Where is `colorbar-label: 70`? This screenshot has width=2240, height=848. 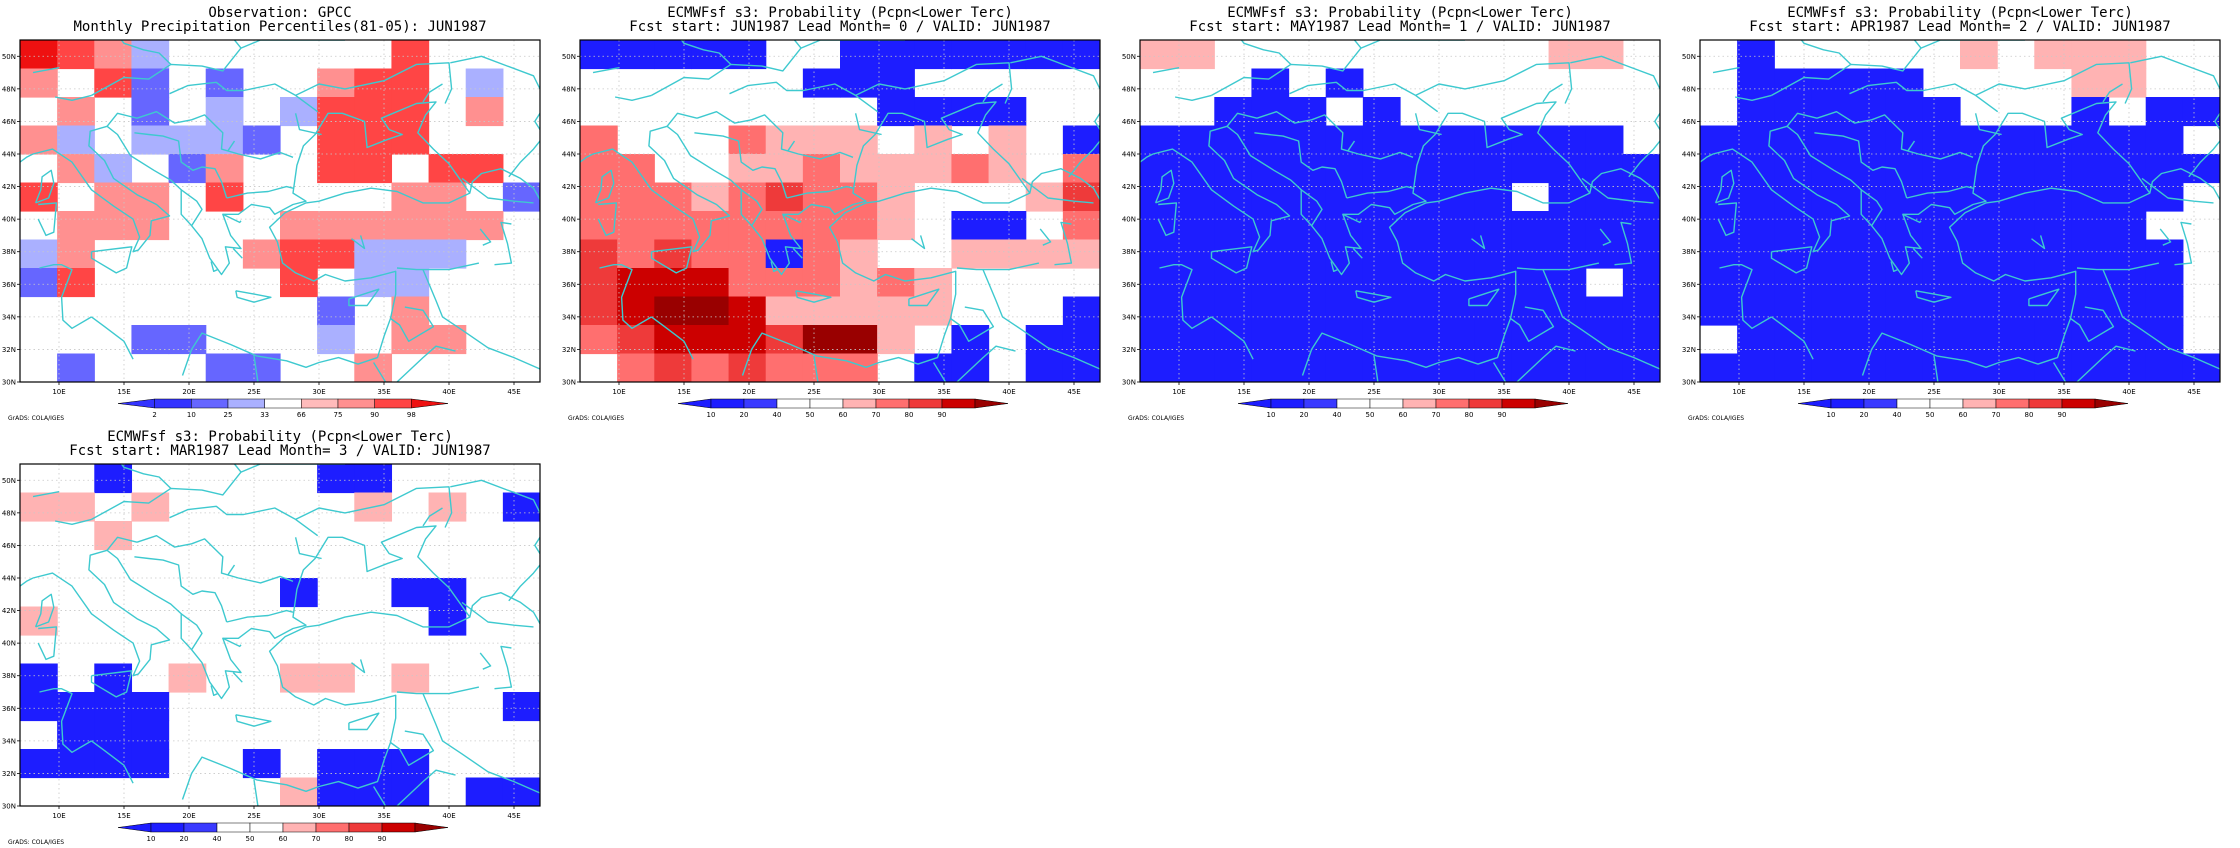 colorbar-label: 70 is located at coordinates (1436, 415).